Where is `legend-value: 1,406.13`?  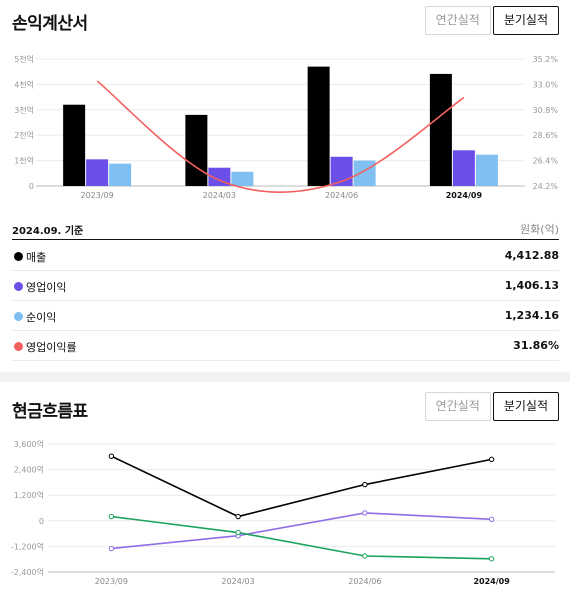
legend-value: 1,406.13 is located at coordinates (531, 285).